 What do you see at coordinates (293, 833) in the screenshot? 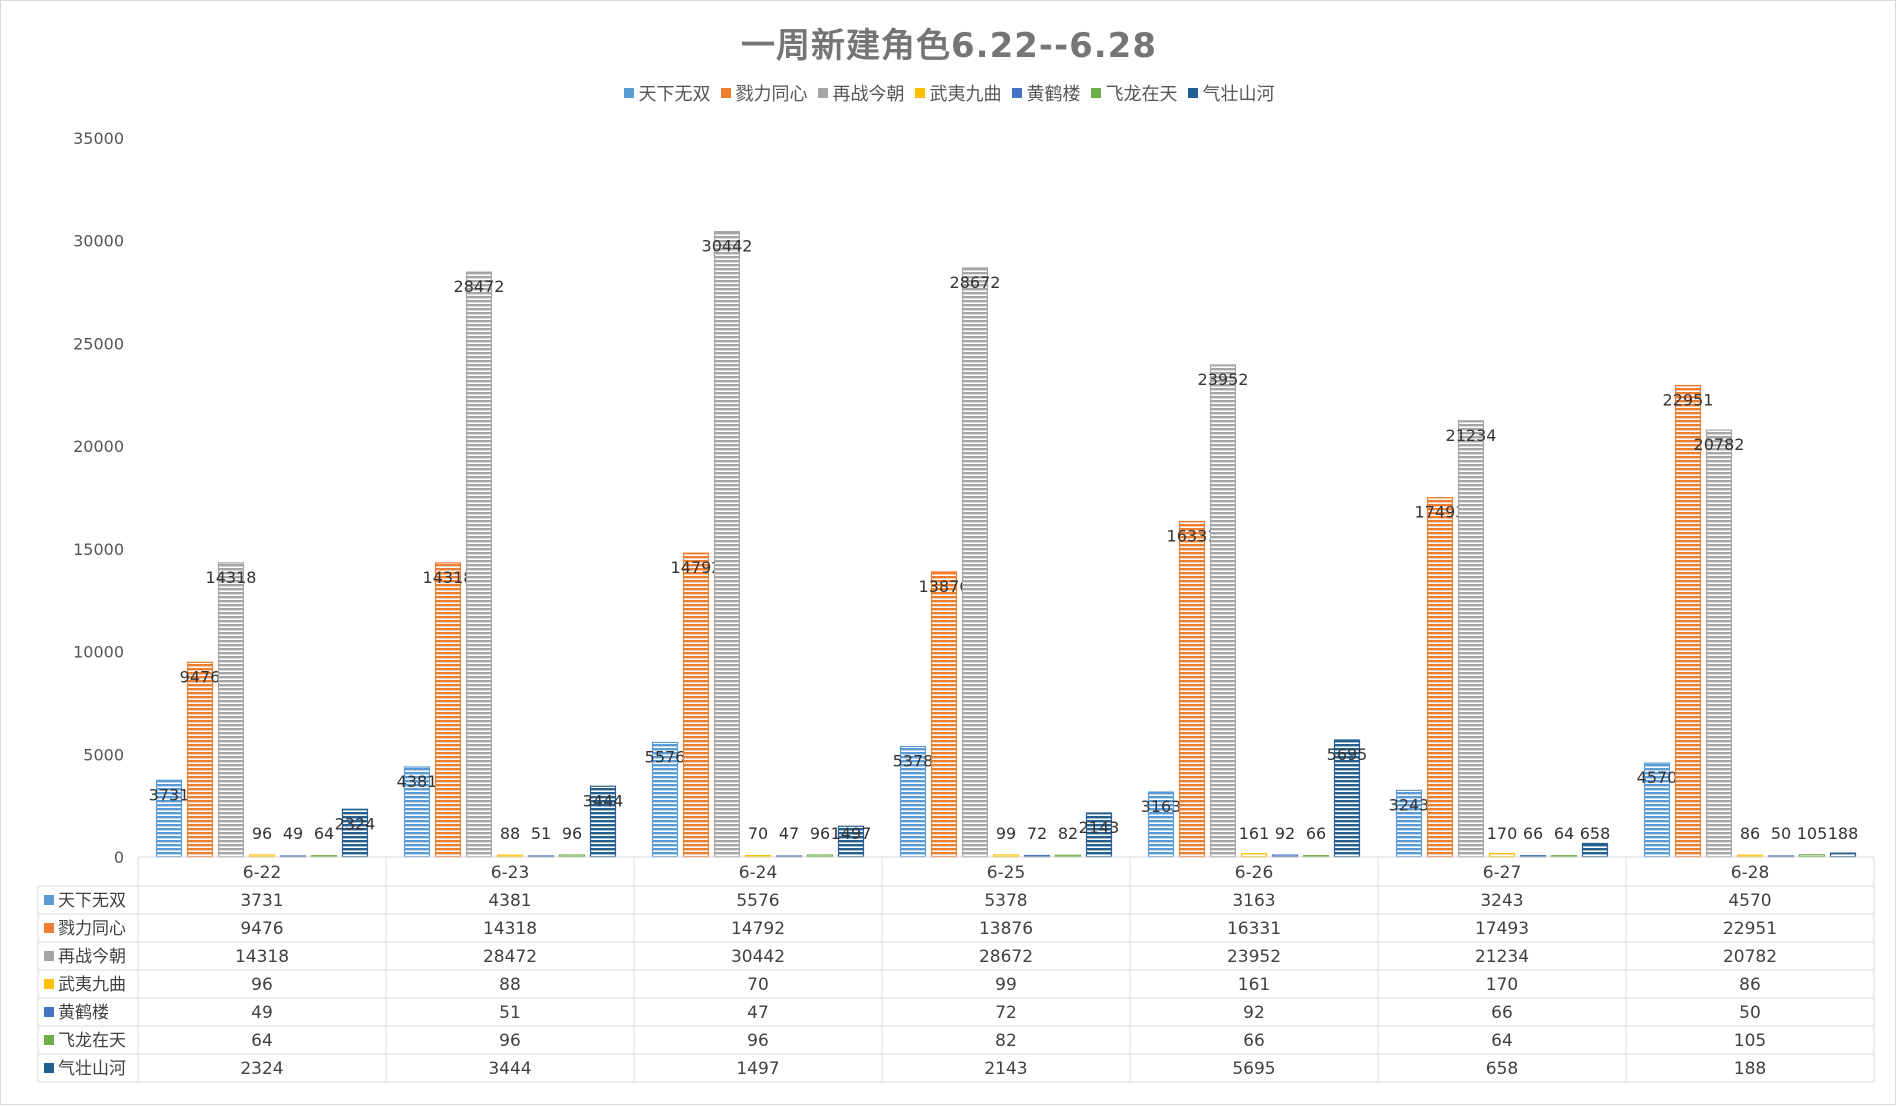
I see `data-label: 49` at bounding box center [293, 833].